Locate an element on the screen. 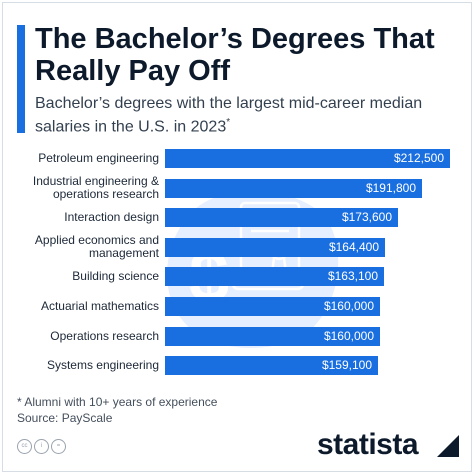 The height and width of the screenshot is (474, 474). data-label: $173,600 is located at coordinates (366, 217).